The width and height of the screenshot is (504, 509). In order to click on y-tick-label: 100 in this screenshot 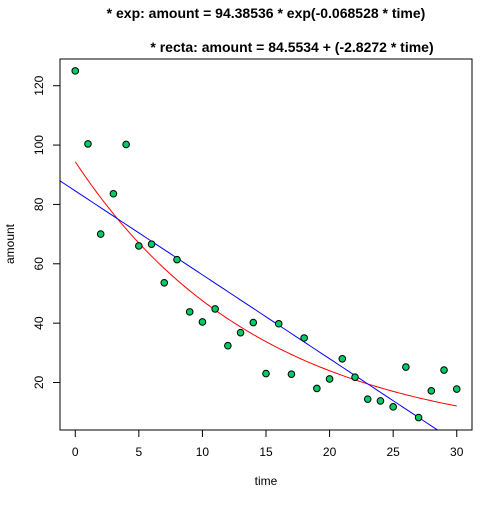, I will do `click(39, 145)`.